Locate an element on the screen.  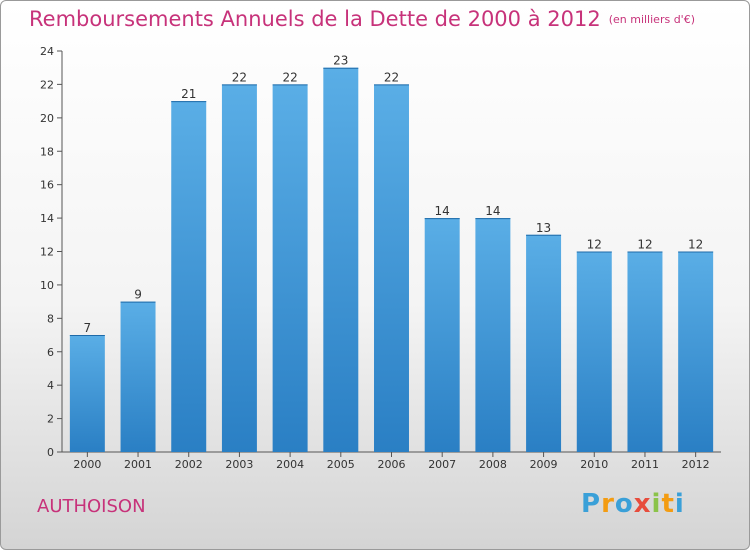
proxiti-logo: Proxiti is located at coordinates (633, 504).